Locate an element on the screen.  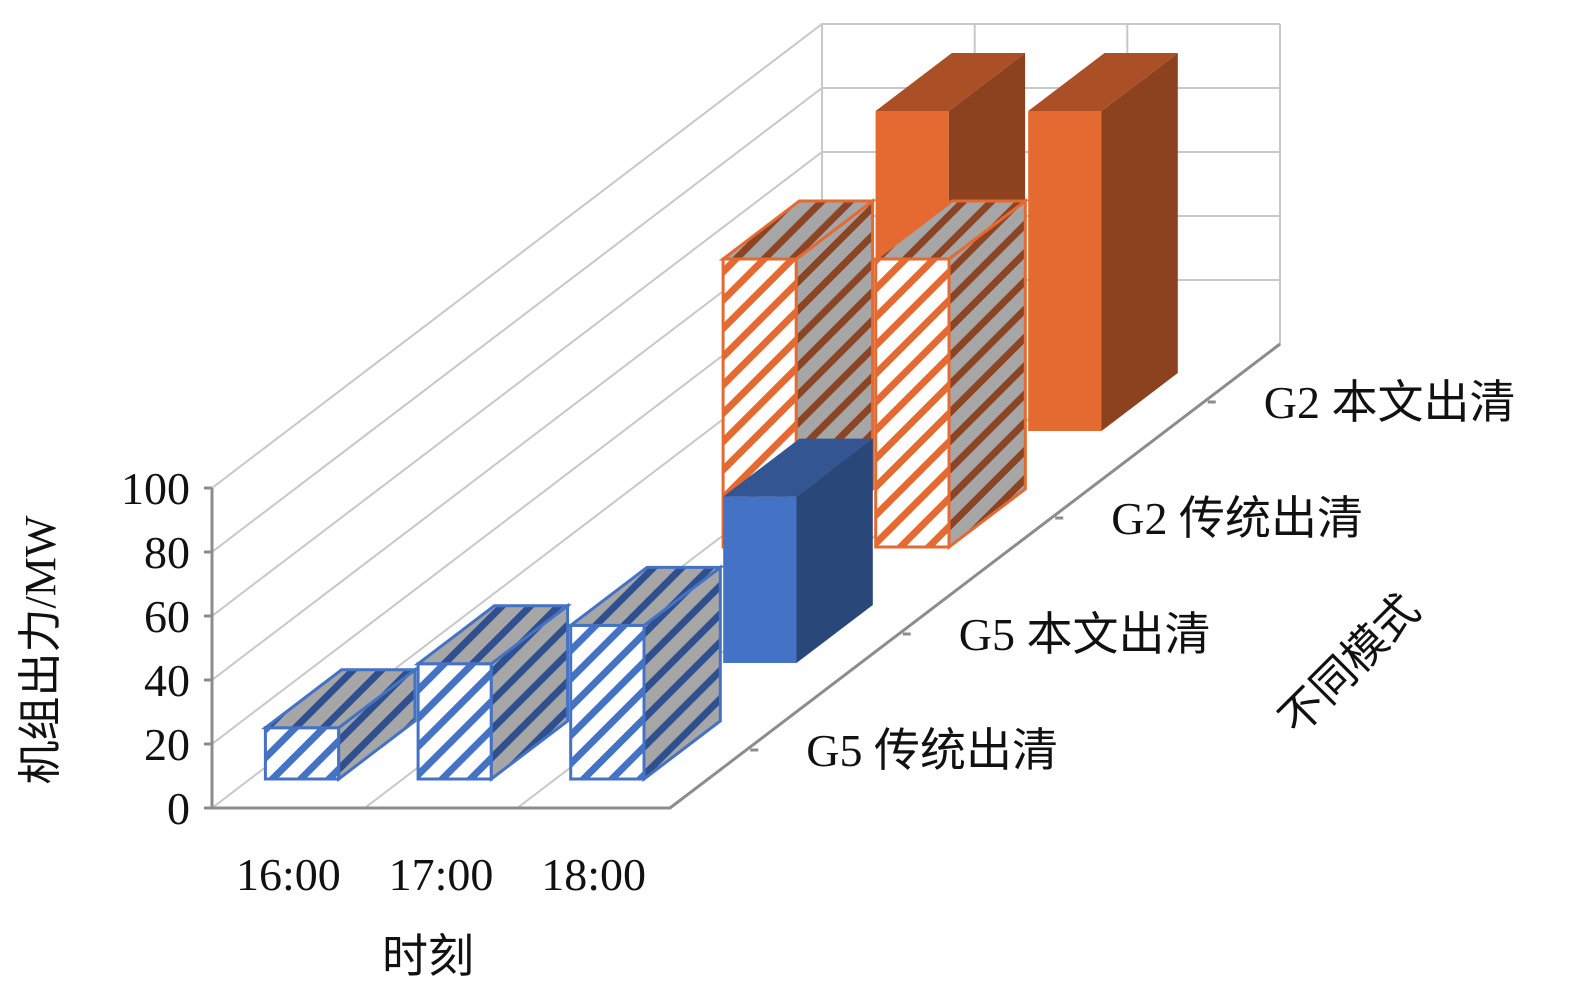
bar-G5-传统出清-18:00 is located at coordinates (645, 673).